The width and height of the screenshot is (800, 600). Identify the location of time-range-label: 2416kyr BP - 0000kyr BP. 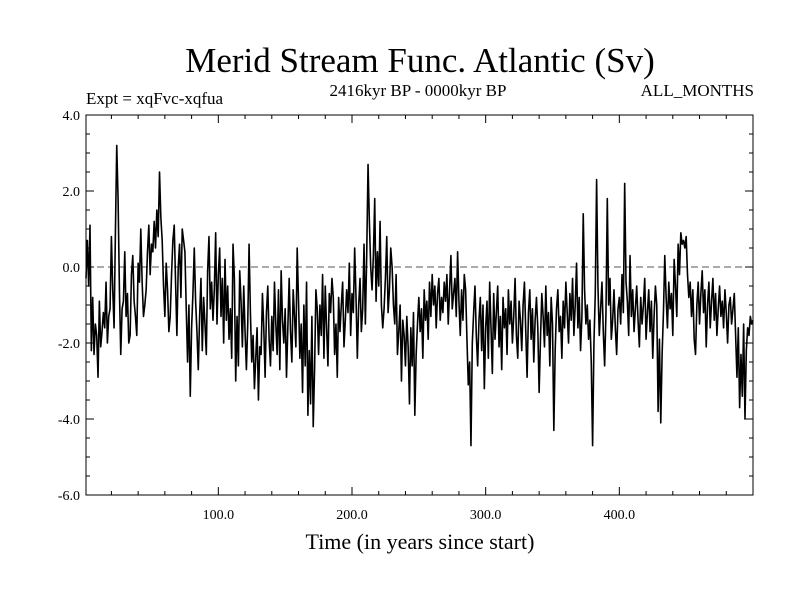
(418, 90).